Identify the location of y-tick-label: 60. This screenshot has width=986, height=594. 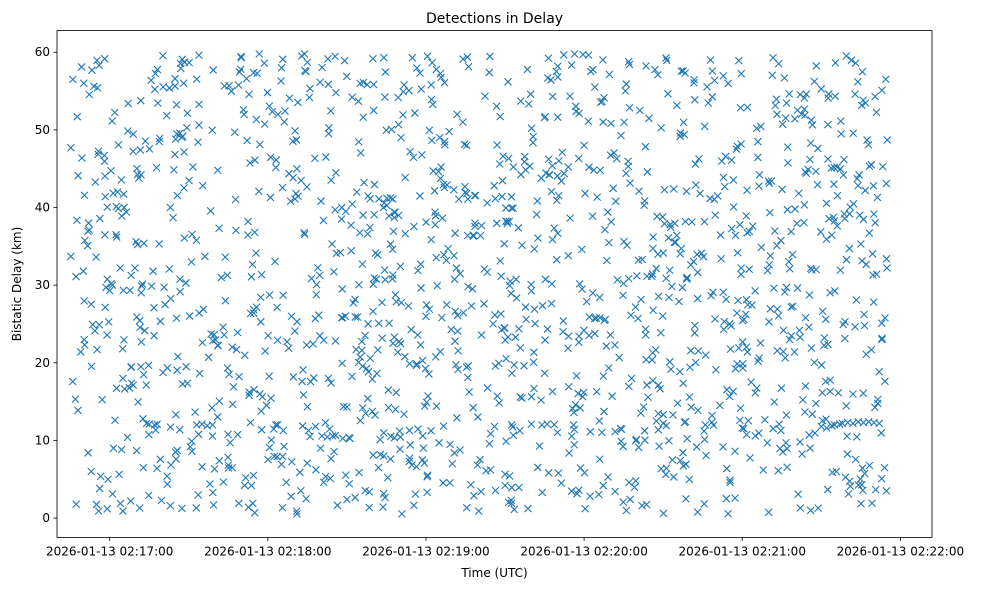
(42, 52).